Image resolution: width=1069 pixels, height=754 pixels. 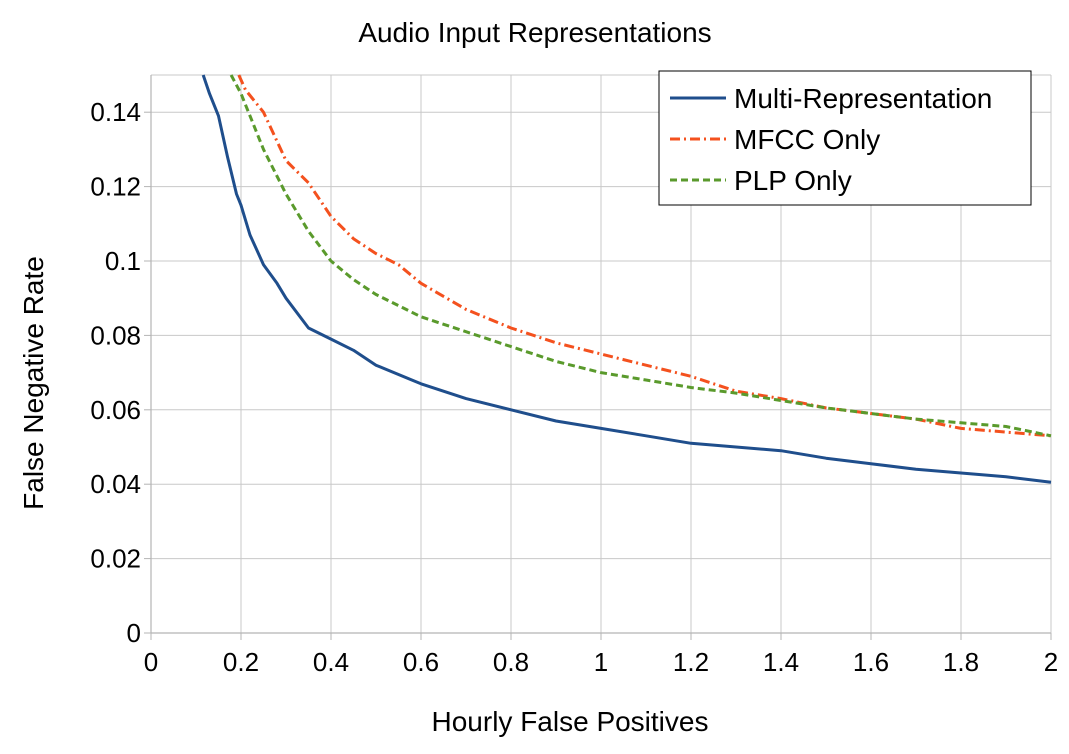 What do you see at coordinates (511, 662) in the screenshot?
I see `x-tick-label: 0.8` at bounding box center [511, 662].